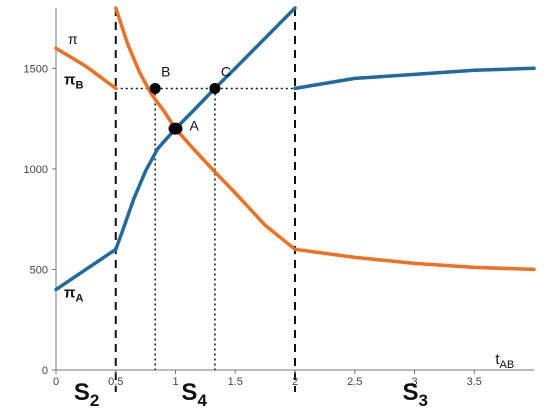 Image resolution: width=550 pixels, height=415 pixels. I want to click on point-C, so click(215, 88).